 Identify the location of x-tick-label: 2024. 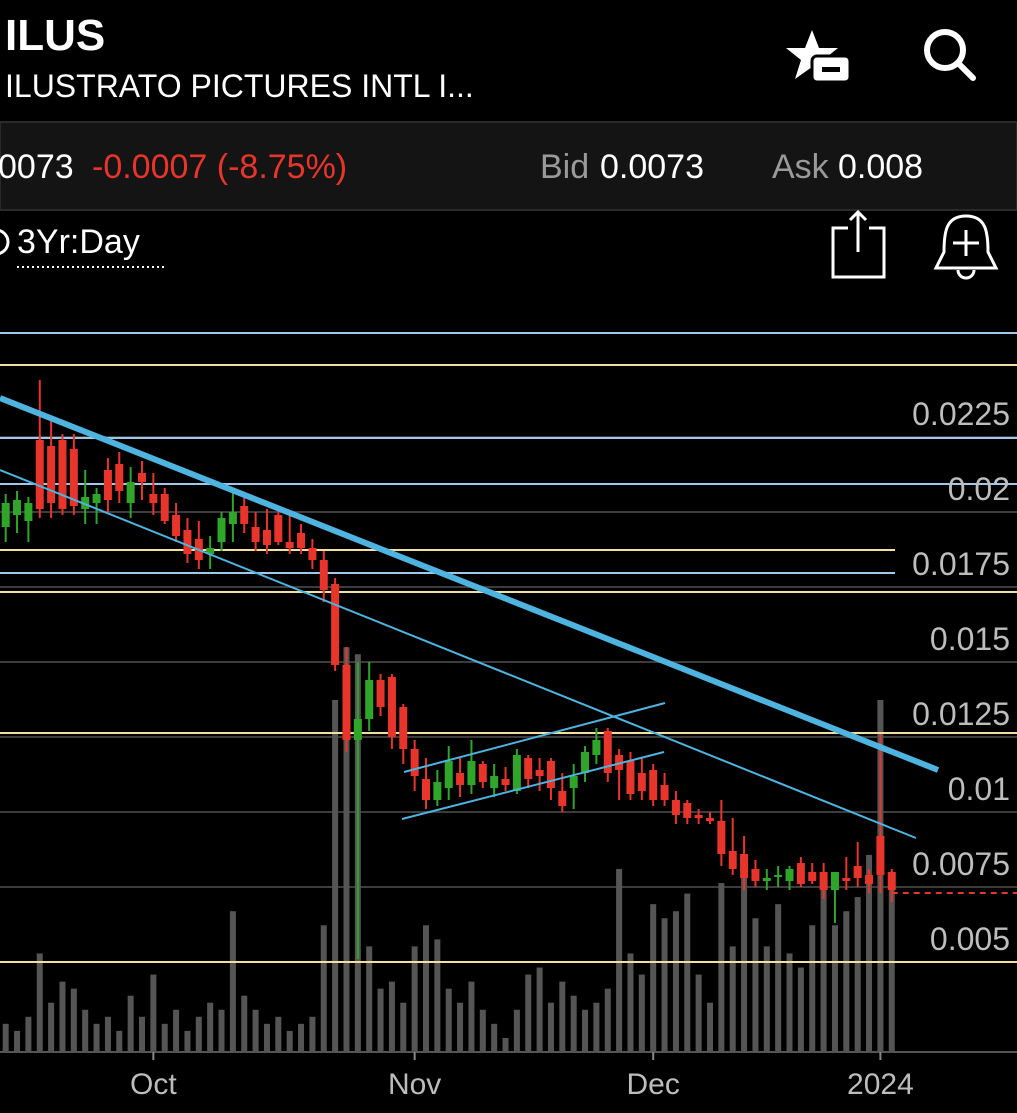
(880, 1084).